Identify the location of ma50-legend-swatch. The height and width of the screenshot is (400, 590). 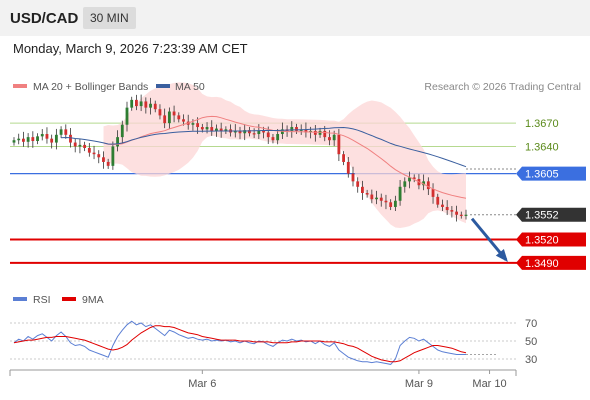
(163, 86).